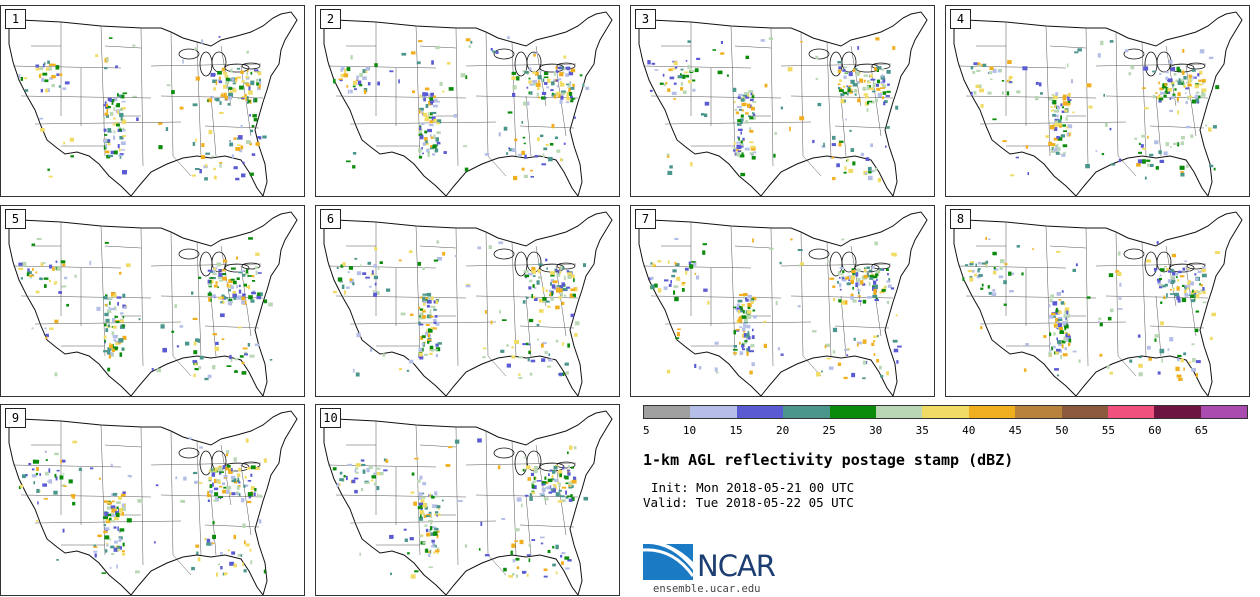 The width and height of the screenshot is (1260, 597). I want to click on colorbar-tick: 10, so click(689, 430).